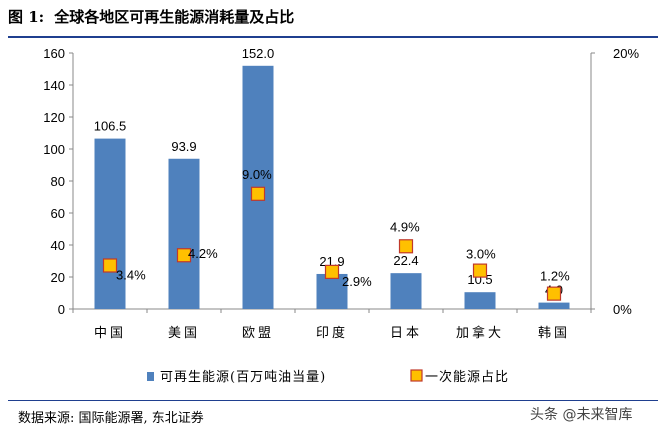 Image resolution: width=664 pixels, height=432 pixels. What do you see at coordinates (357, 281) in the screenshot?
I see `share-data-label: 2.9%` at bounding box center [357, 281].